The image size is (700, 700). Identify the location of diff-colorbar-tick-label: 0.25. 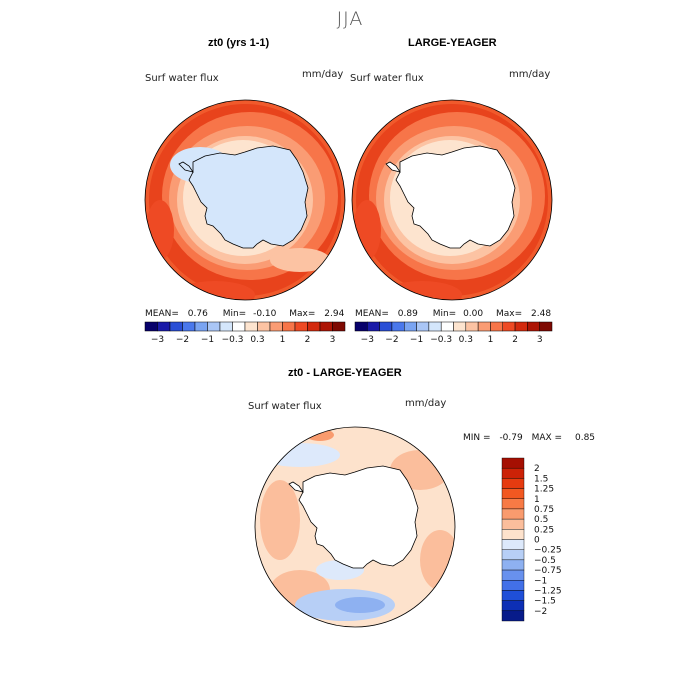
(544, 530).